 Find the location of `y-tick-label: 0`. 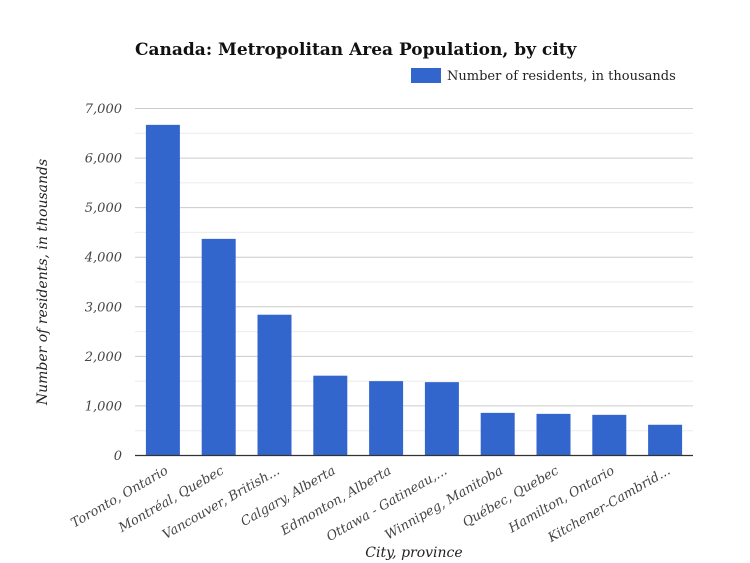

y-tick-label: 0 is located at coordinates (118, 456).